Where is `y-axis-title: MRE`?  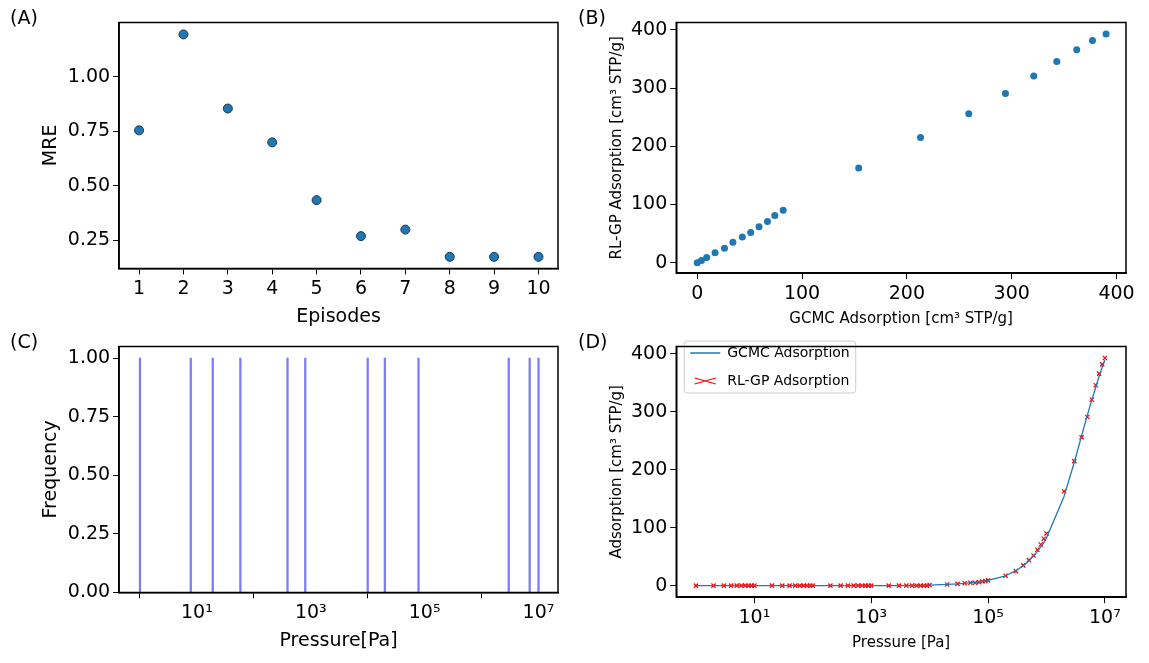 y-axis-title: MRE is located at coordinates (49, 145).